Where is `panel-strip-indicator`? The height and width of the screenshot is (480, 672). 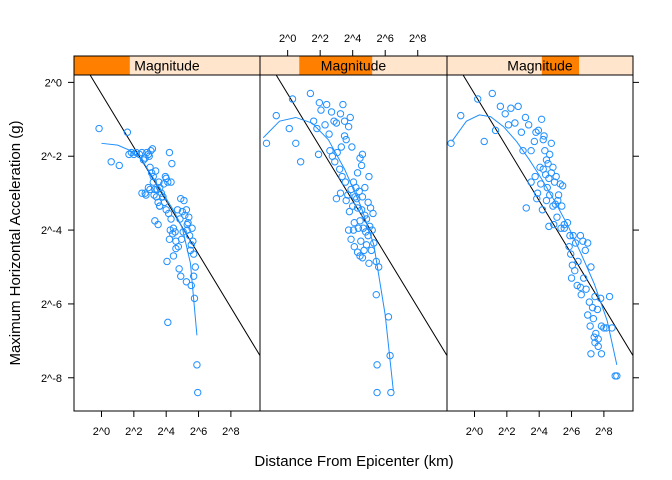
panel-strip-indicator is located at coordinates (560, 65).